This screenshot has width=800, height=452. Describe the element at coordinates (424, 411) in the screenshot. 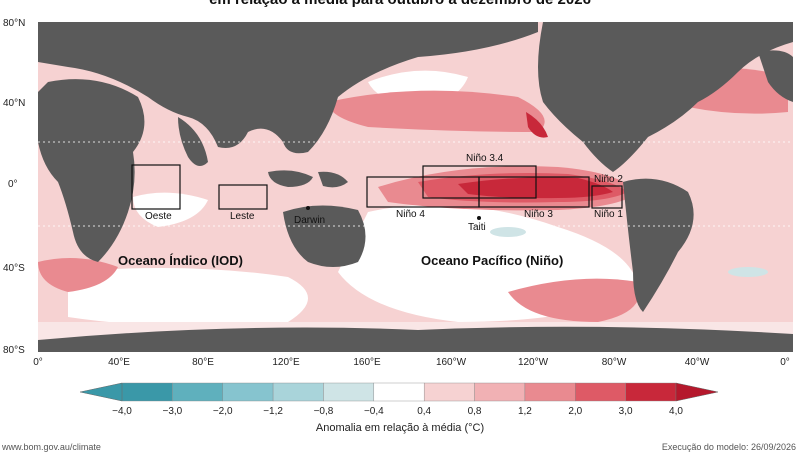

I see `colorbar-tick-label: 0,4` at that location.